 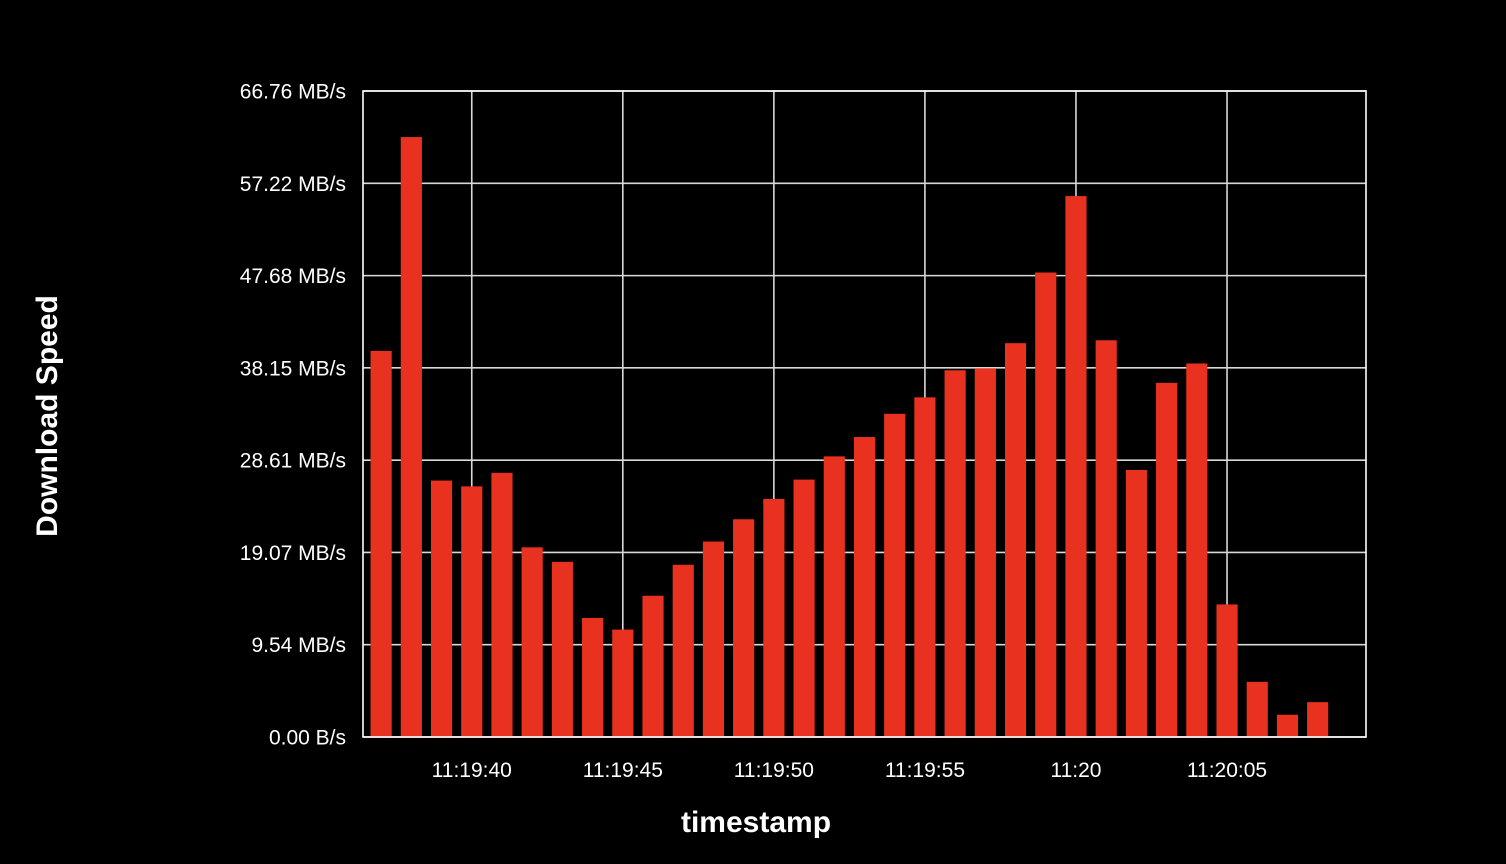 What do you see at coordinates (293, 276) in the screenshot?
I see `y-tick-label: 47.68 MB/s` at bounding box center [293, 276].